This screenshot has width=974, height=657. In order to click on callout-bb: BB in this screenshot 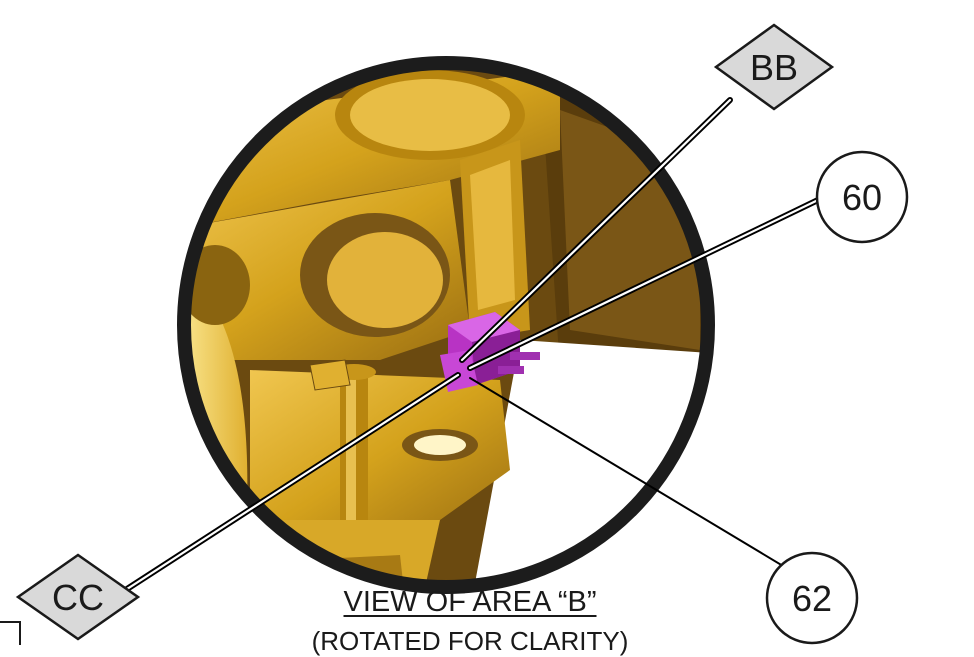, I will do `click(774, 67)`.